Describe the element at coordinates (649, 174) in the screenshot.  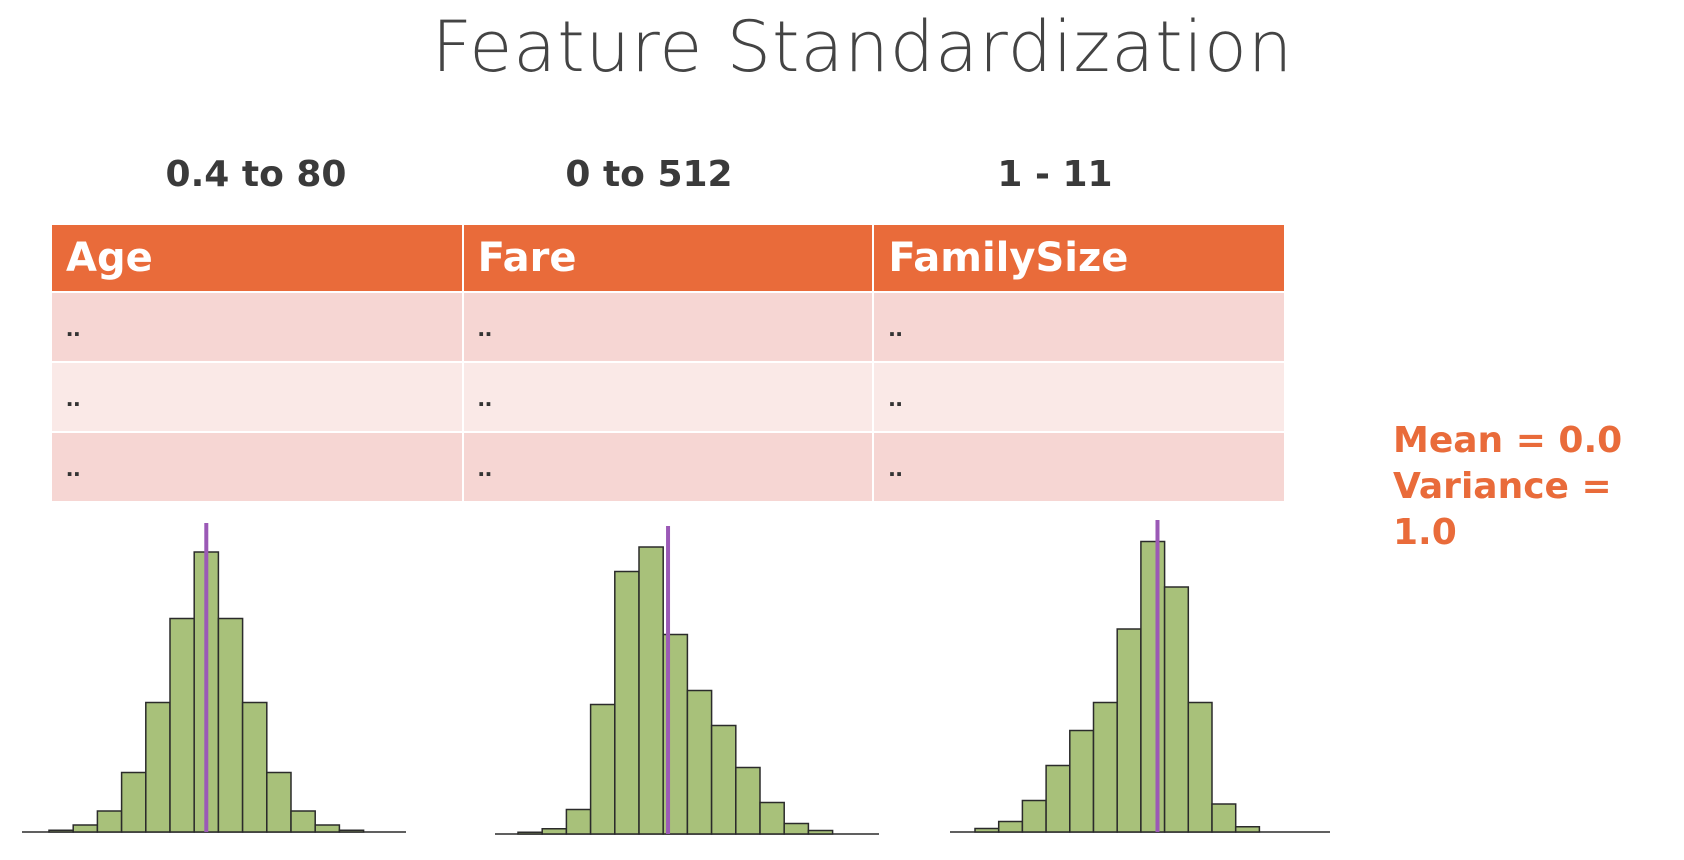
I see `range-label-fare: 0 to 512` at that location.